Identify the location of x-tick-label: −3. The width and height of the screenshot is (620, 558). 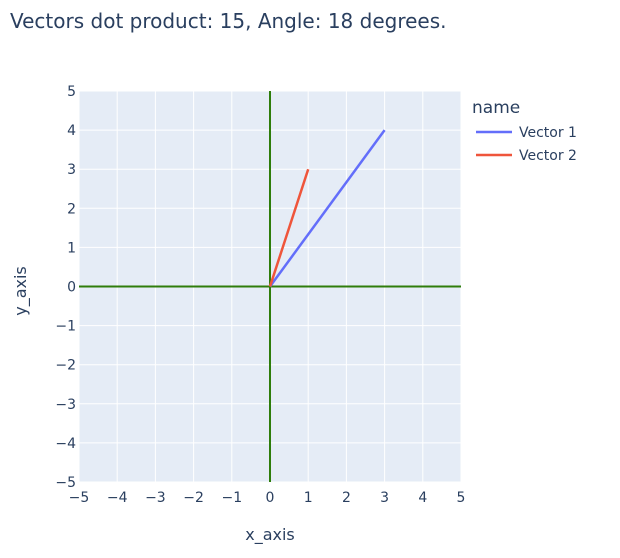
(155, 498).